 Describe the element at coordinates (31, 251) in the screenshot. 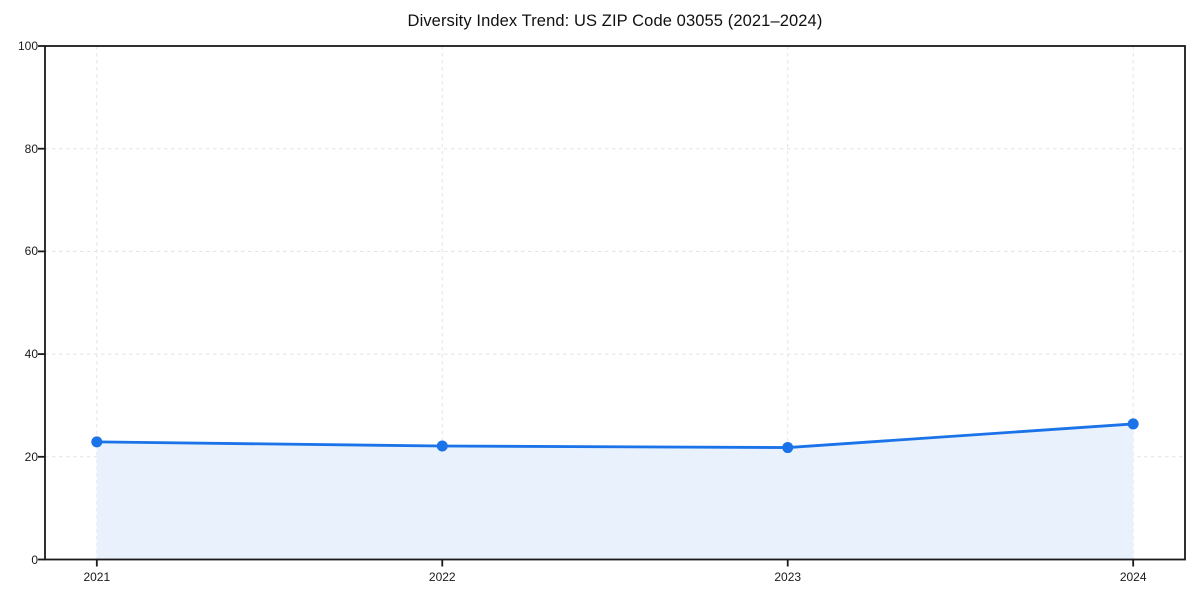

I see `y-tick-label: 60` at that location.